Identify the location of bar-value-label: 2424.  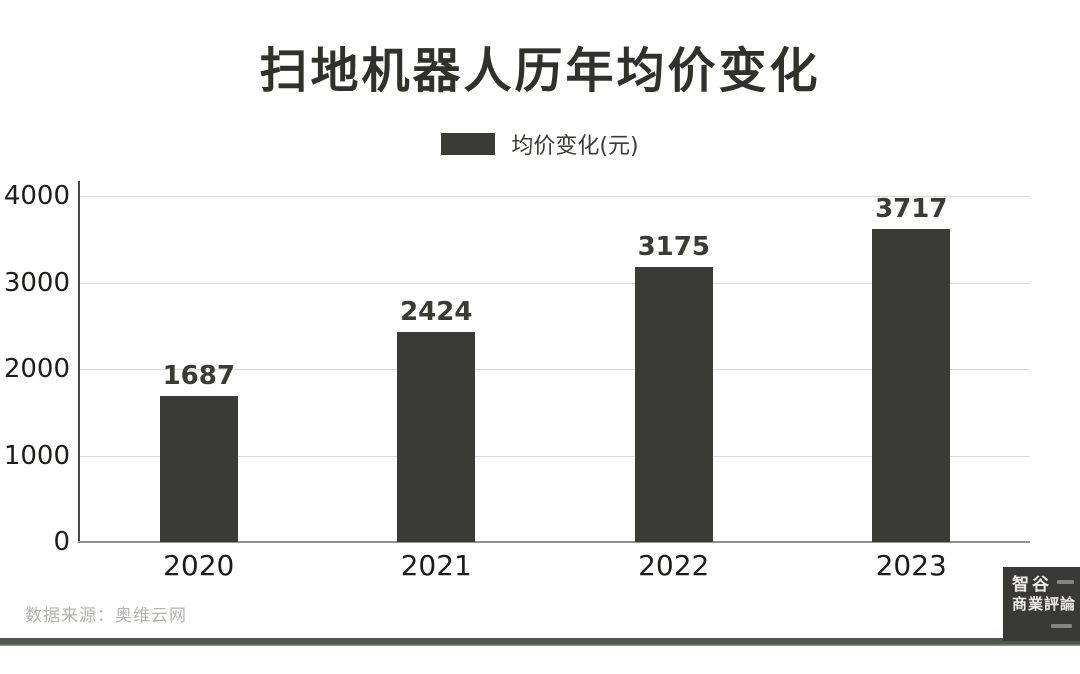
(436, 312).